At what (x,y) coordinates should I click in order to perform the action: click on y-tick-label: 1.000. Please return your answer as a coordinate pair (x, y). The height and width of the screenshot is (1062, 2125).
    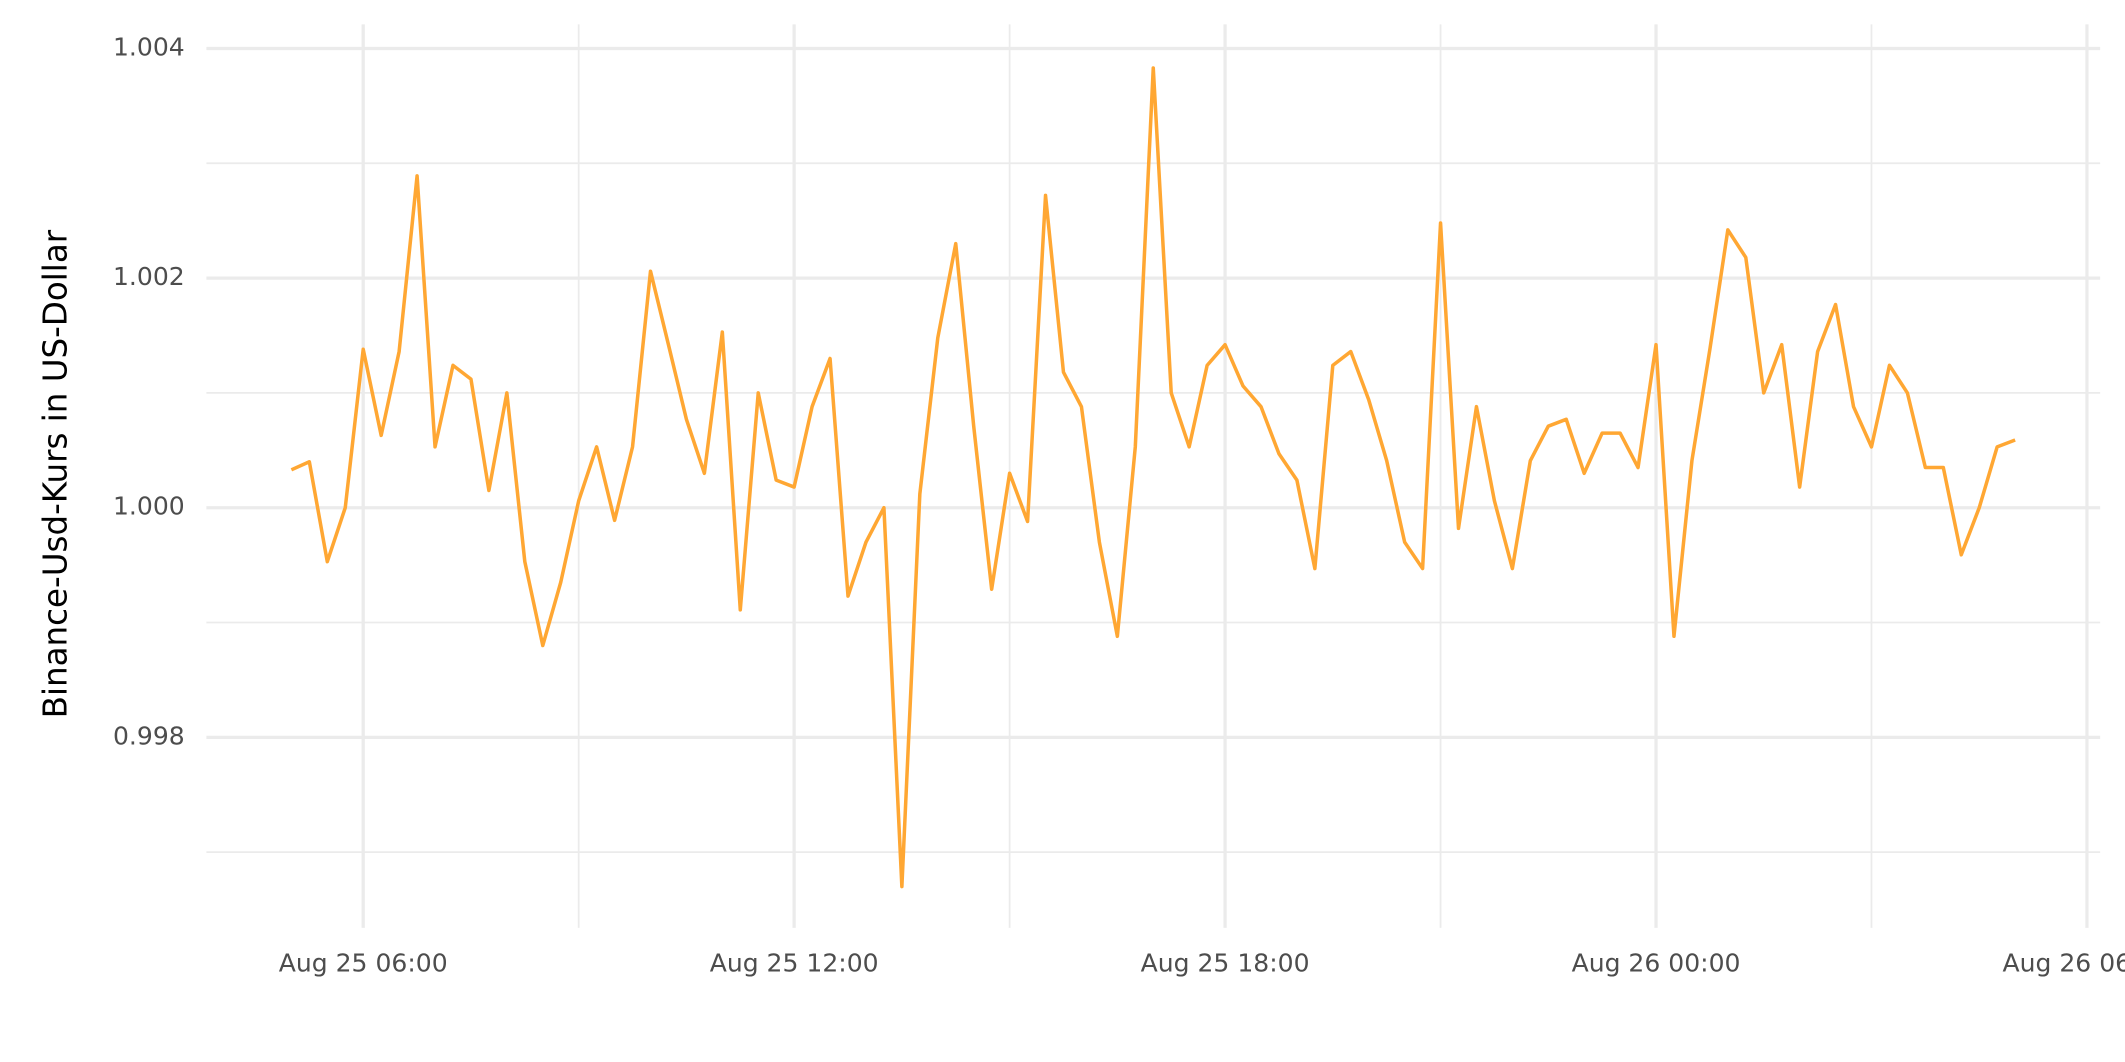
    Looking at the image, I should click on (149, 506).